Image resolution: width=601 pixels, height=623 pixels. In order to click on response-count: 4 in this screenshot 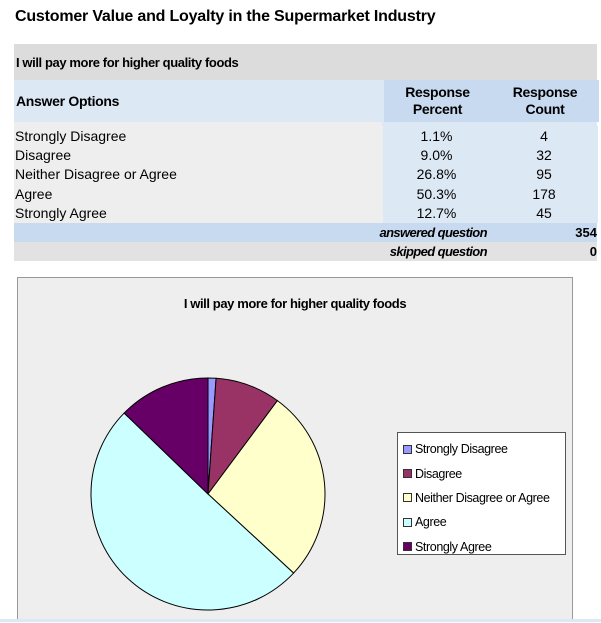, I will do `click(544, 136)`.